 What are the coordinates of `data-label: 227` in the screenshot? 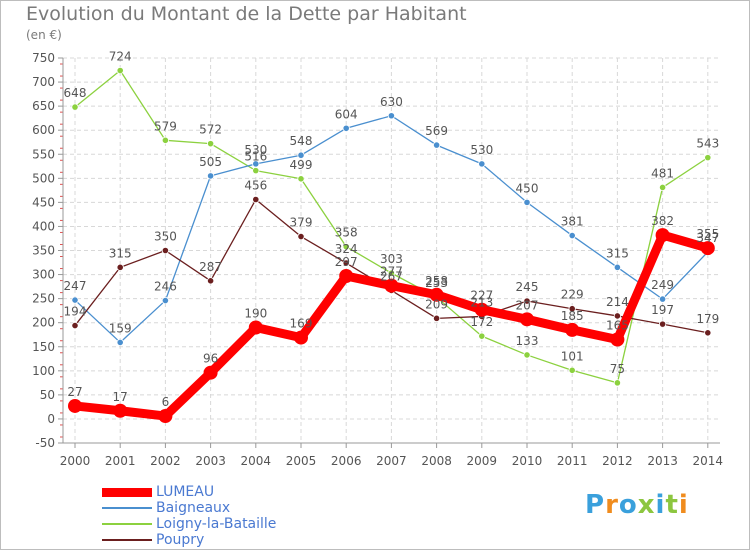 It's located at (481, 296).